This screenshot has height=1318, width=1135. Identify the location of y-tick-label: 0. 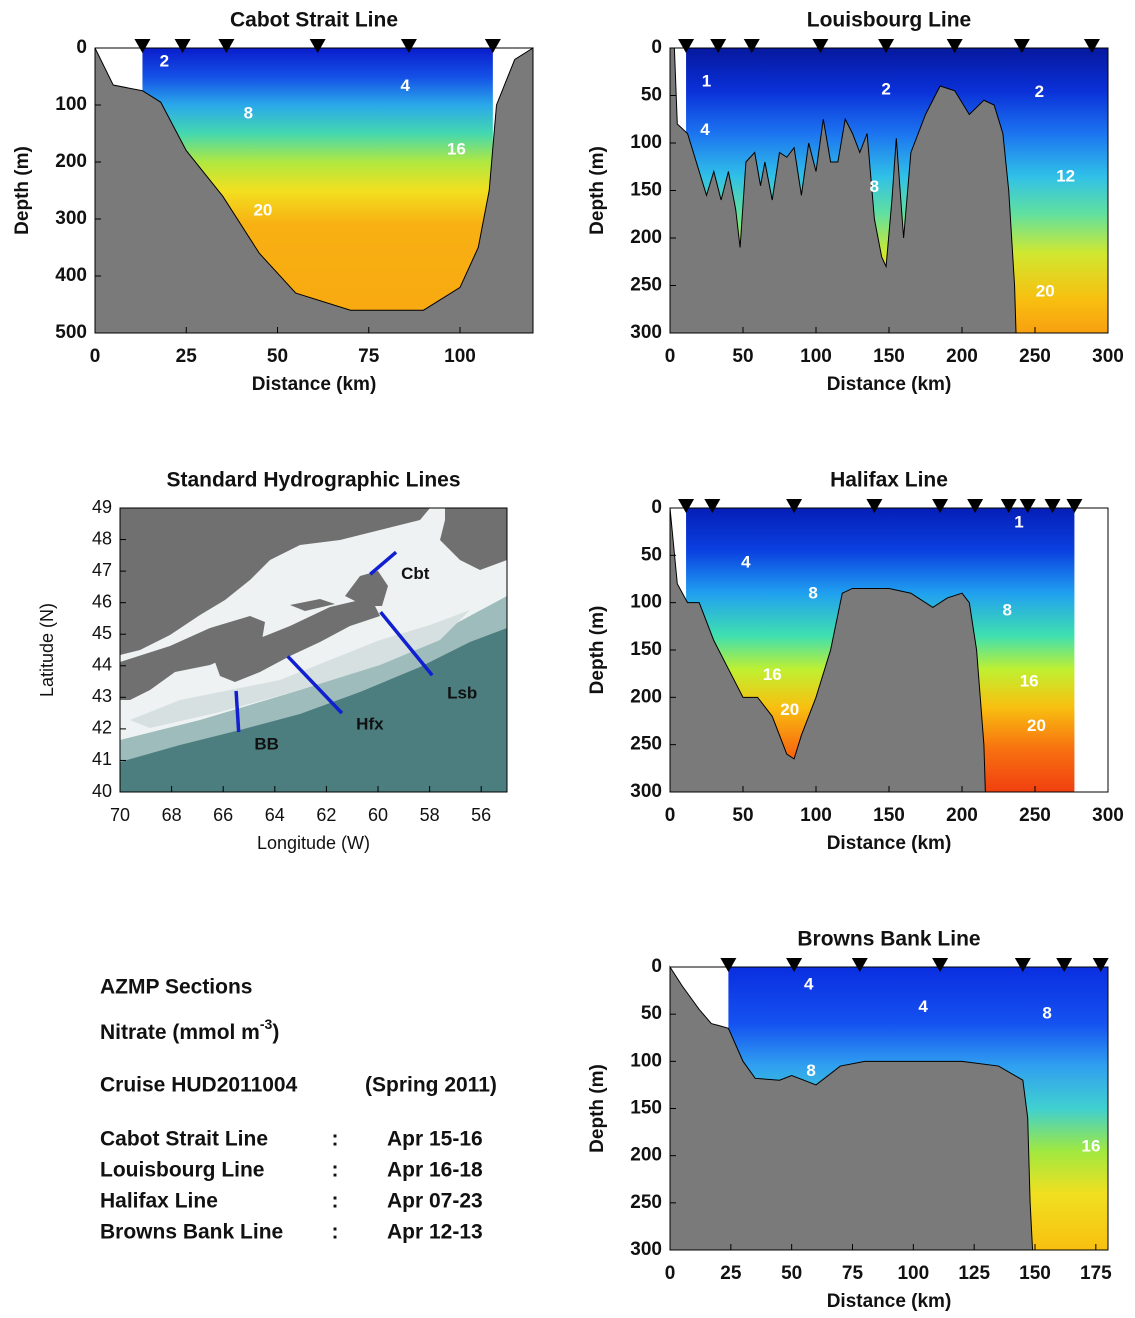
(656, 47).